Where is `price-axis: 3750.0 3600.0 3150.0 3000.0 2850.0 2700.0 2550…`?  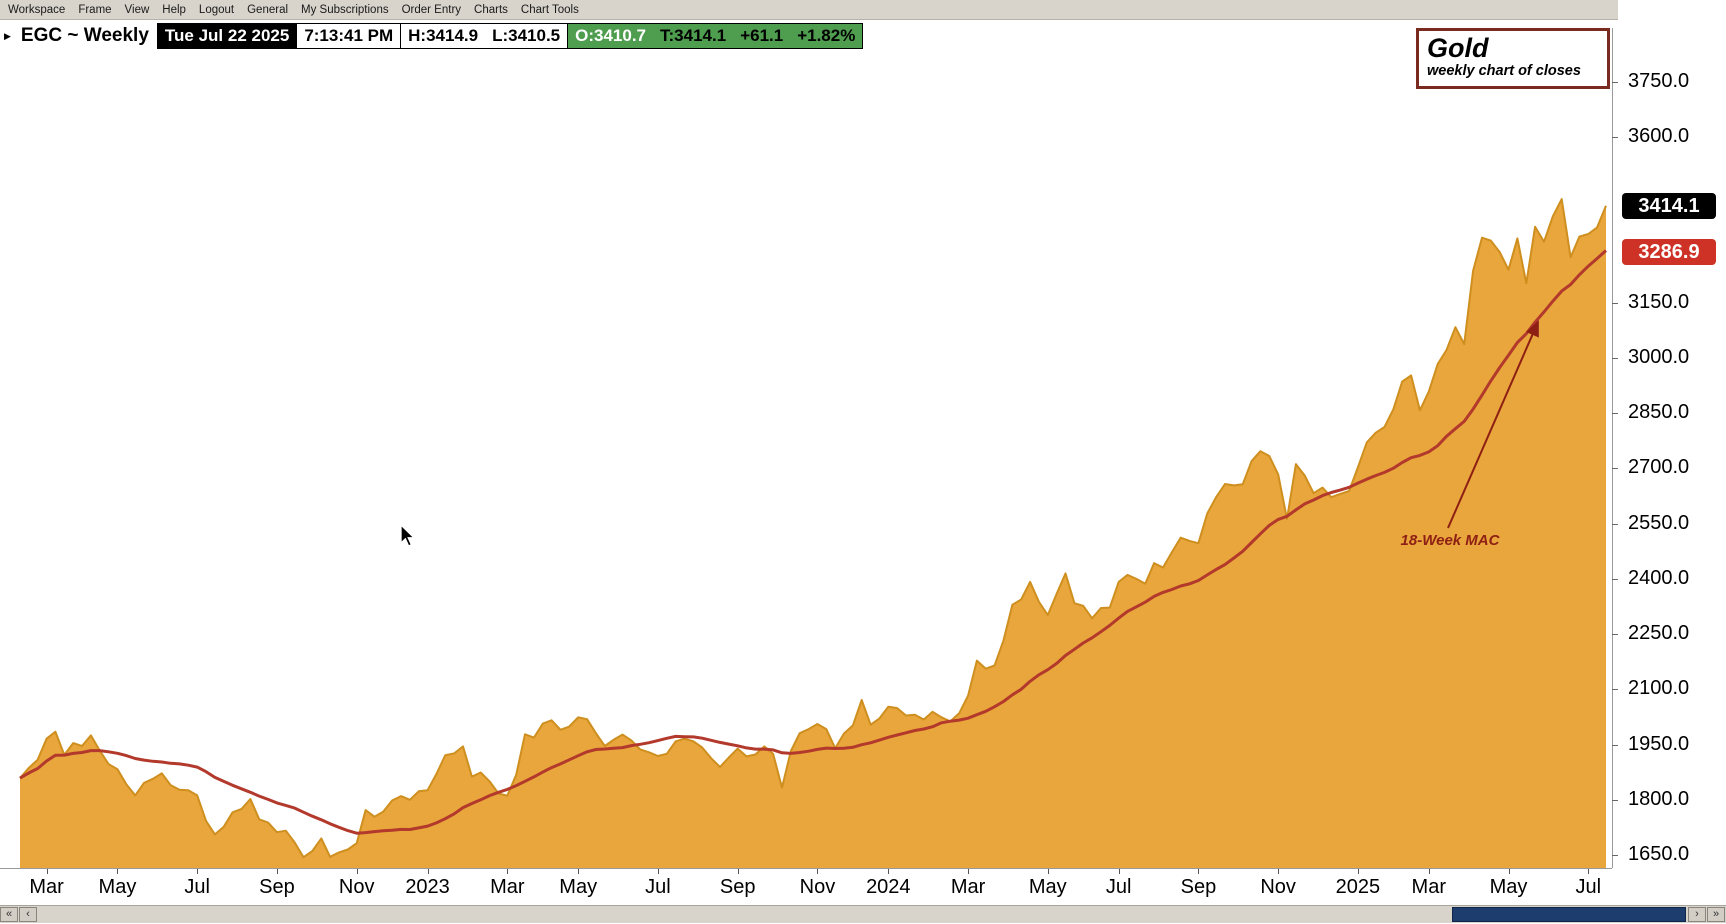
price-axis: 3750.0 3600.0 3150.0 3000.0 2850.0 2700.0 2550… is located at coordinates (1669, 462).